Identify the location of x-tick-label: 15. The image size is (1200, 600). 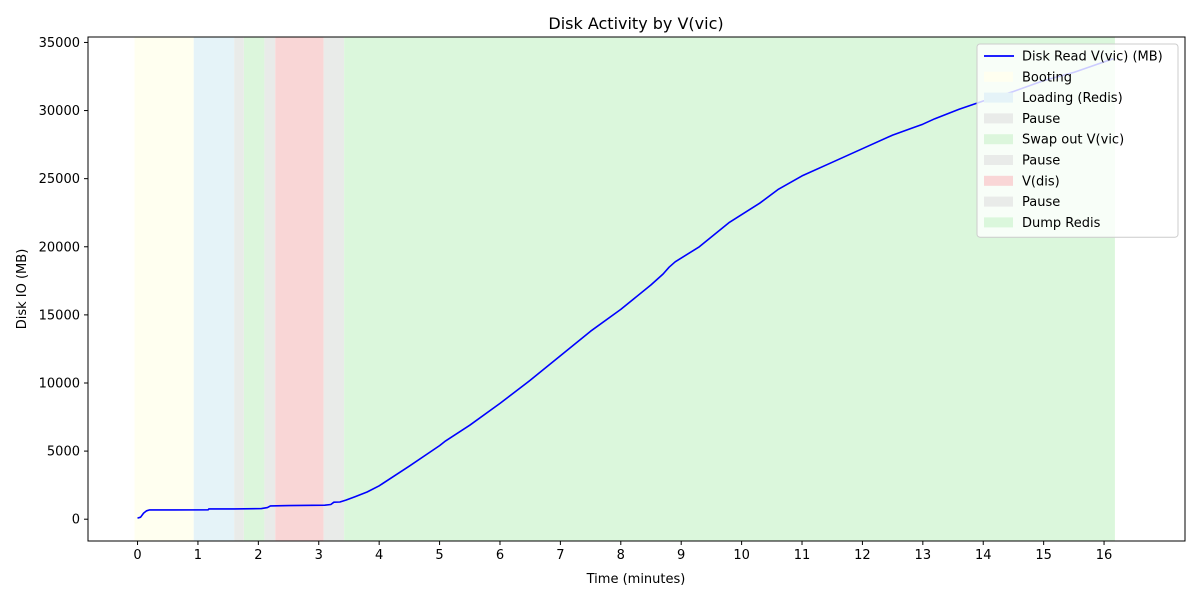
(1043, 555).